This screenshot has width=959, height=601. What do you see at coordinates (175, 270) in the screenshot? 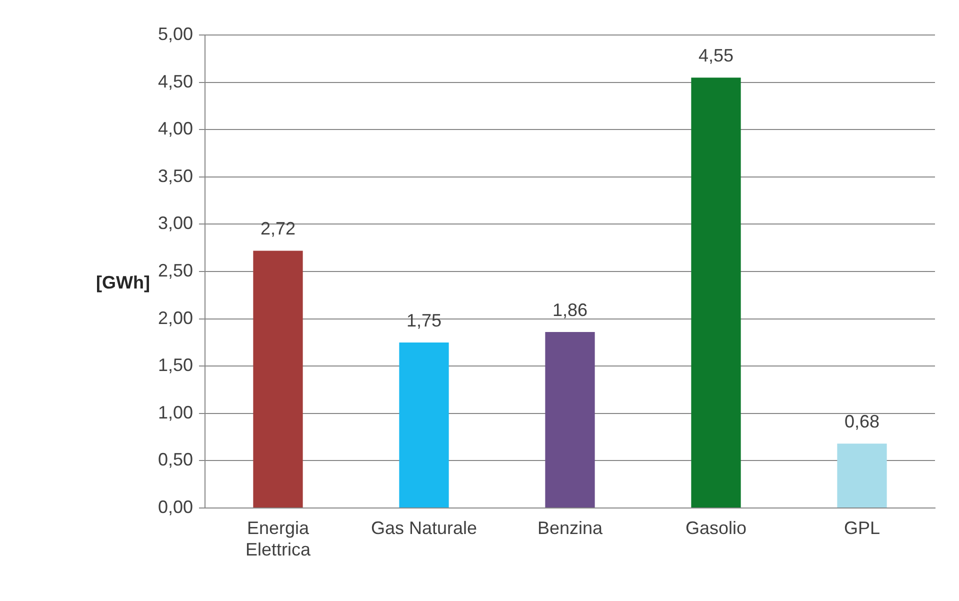
I see `y-tick-label: 2,50` at bounding box center [175, 270].